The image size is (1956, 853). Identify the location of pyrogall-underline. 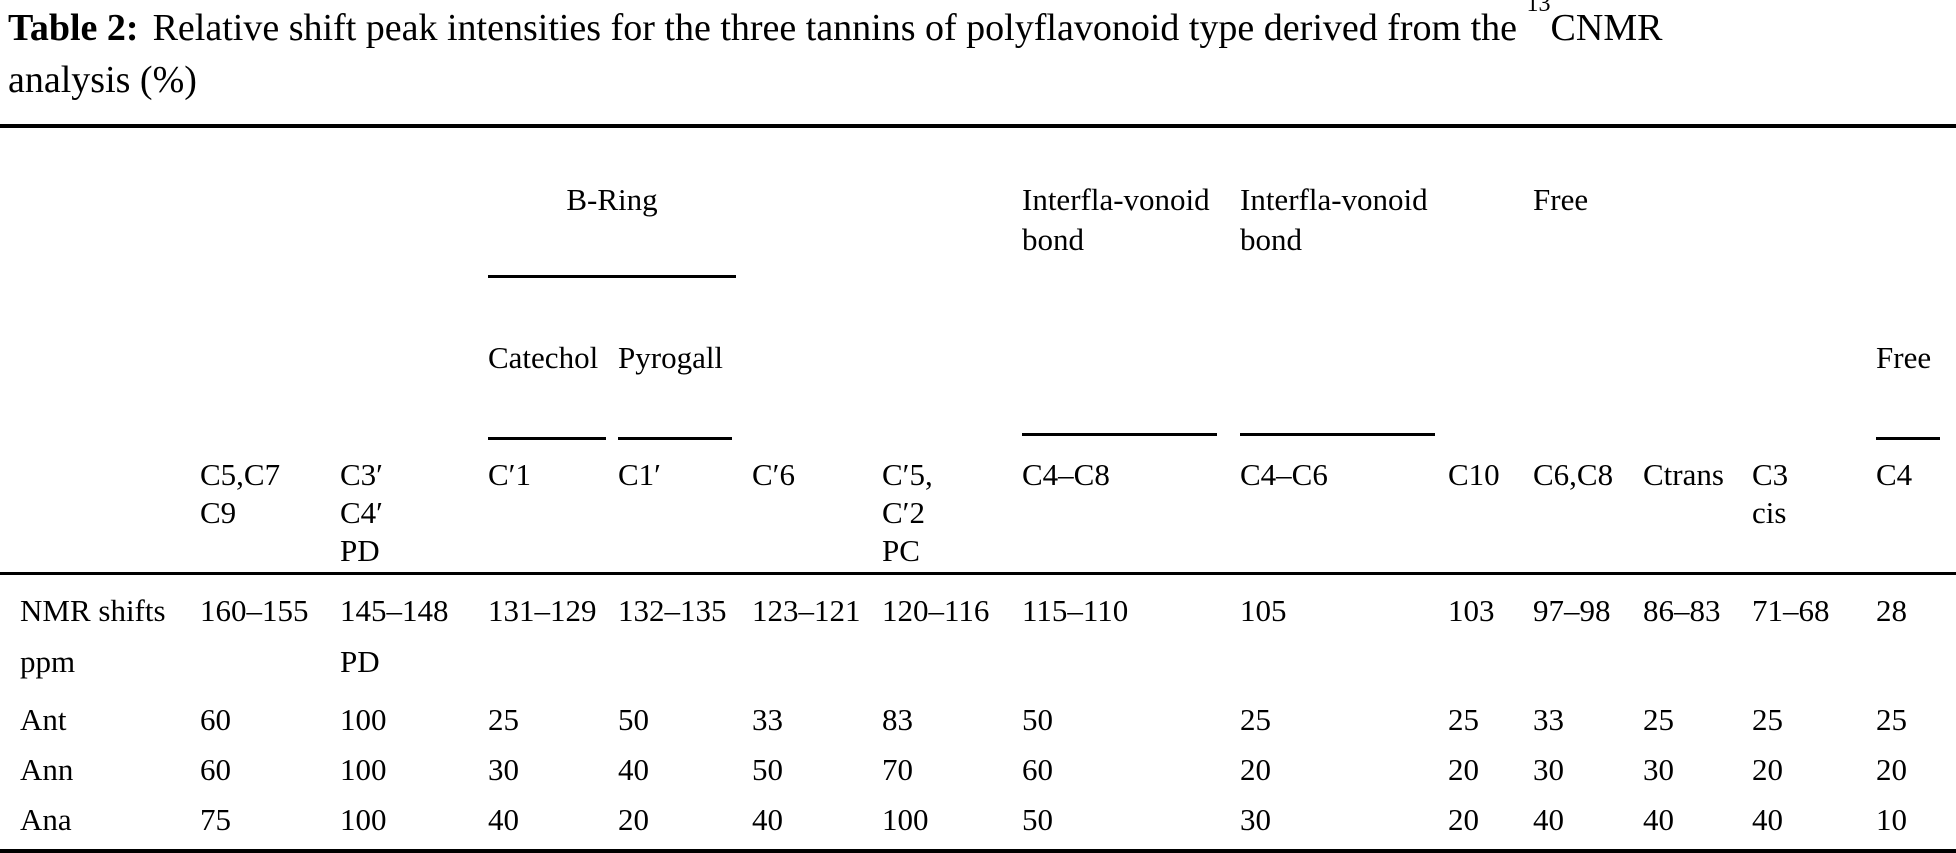
(675, 438).